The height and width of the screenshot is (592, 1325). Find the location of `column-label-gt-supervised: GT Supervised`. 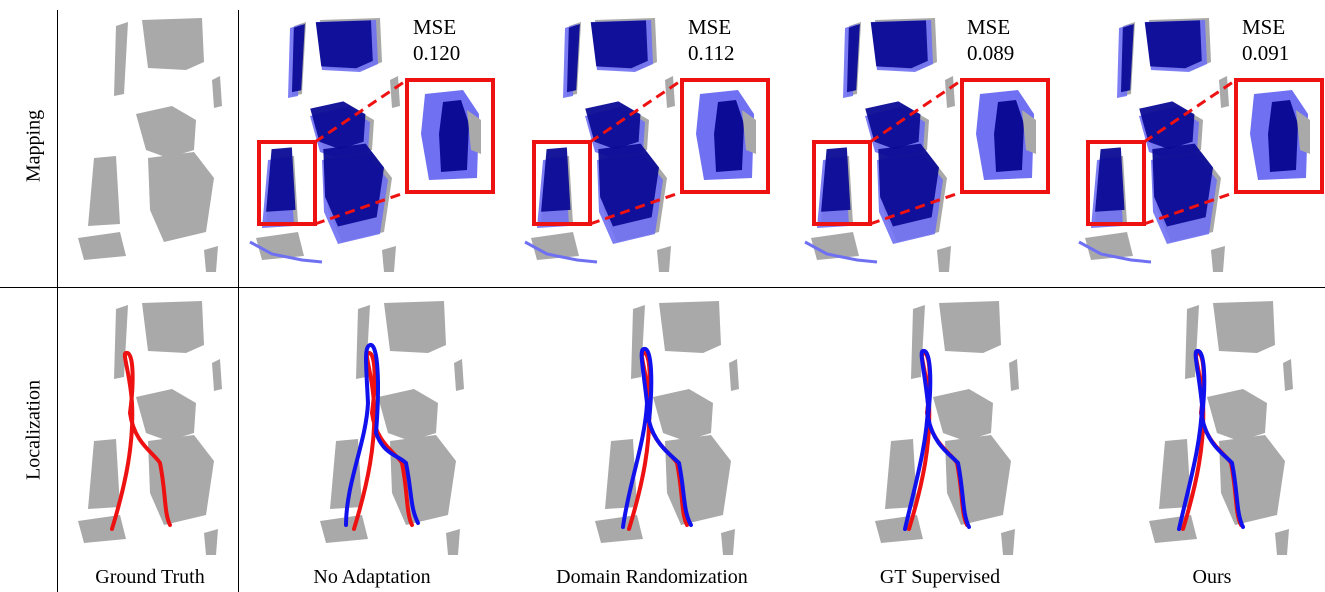

column-label-gt-supervised: GT Supervised is located at coordinates (940, 577).